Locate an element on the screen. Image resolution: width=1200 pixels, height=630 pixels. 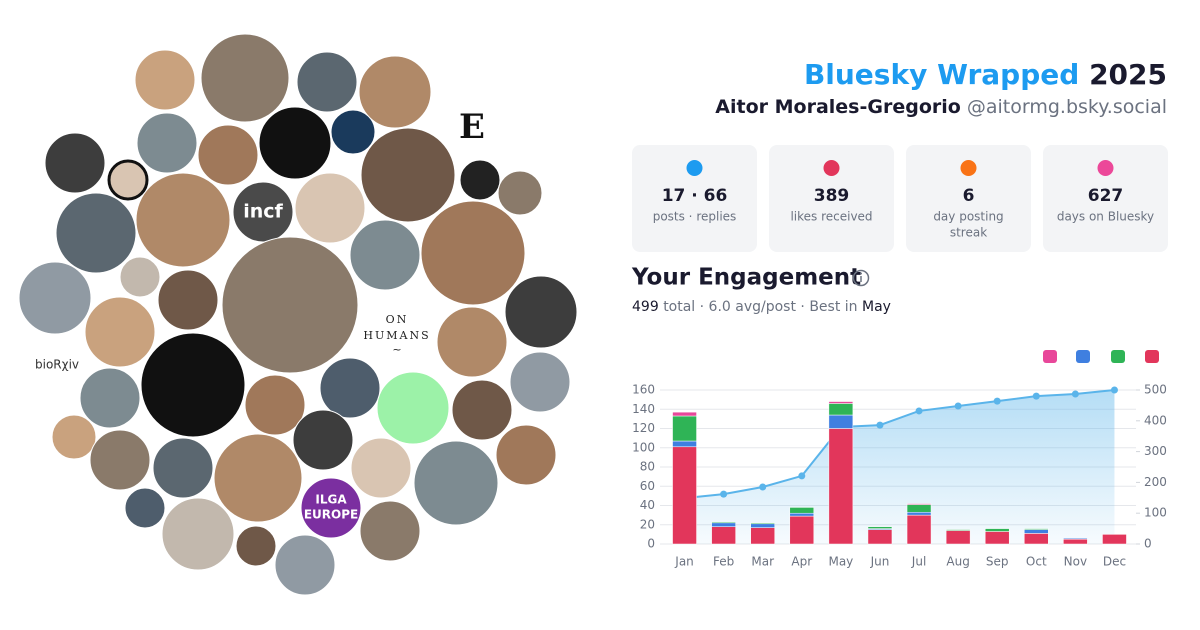
y-tick-label: 140 is located at coordinates (643, 409).